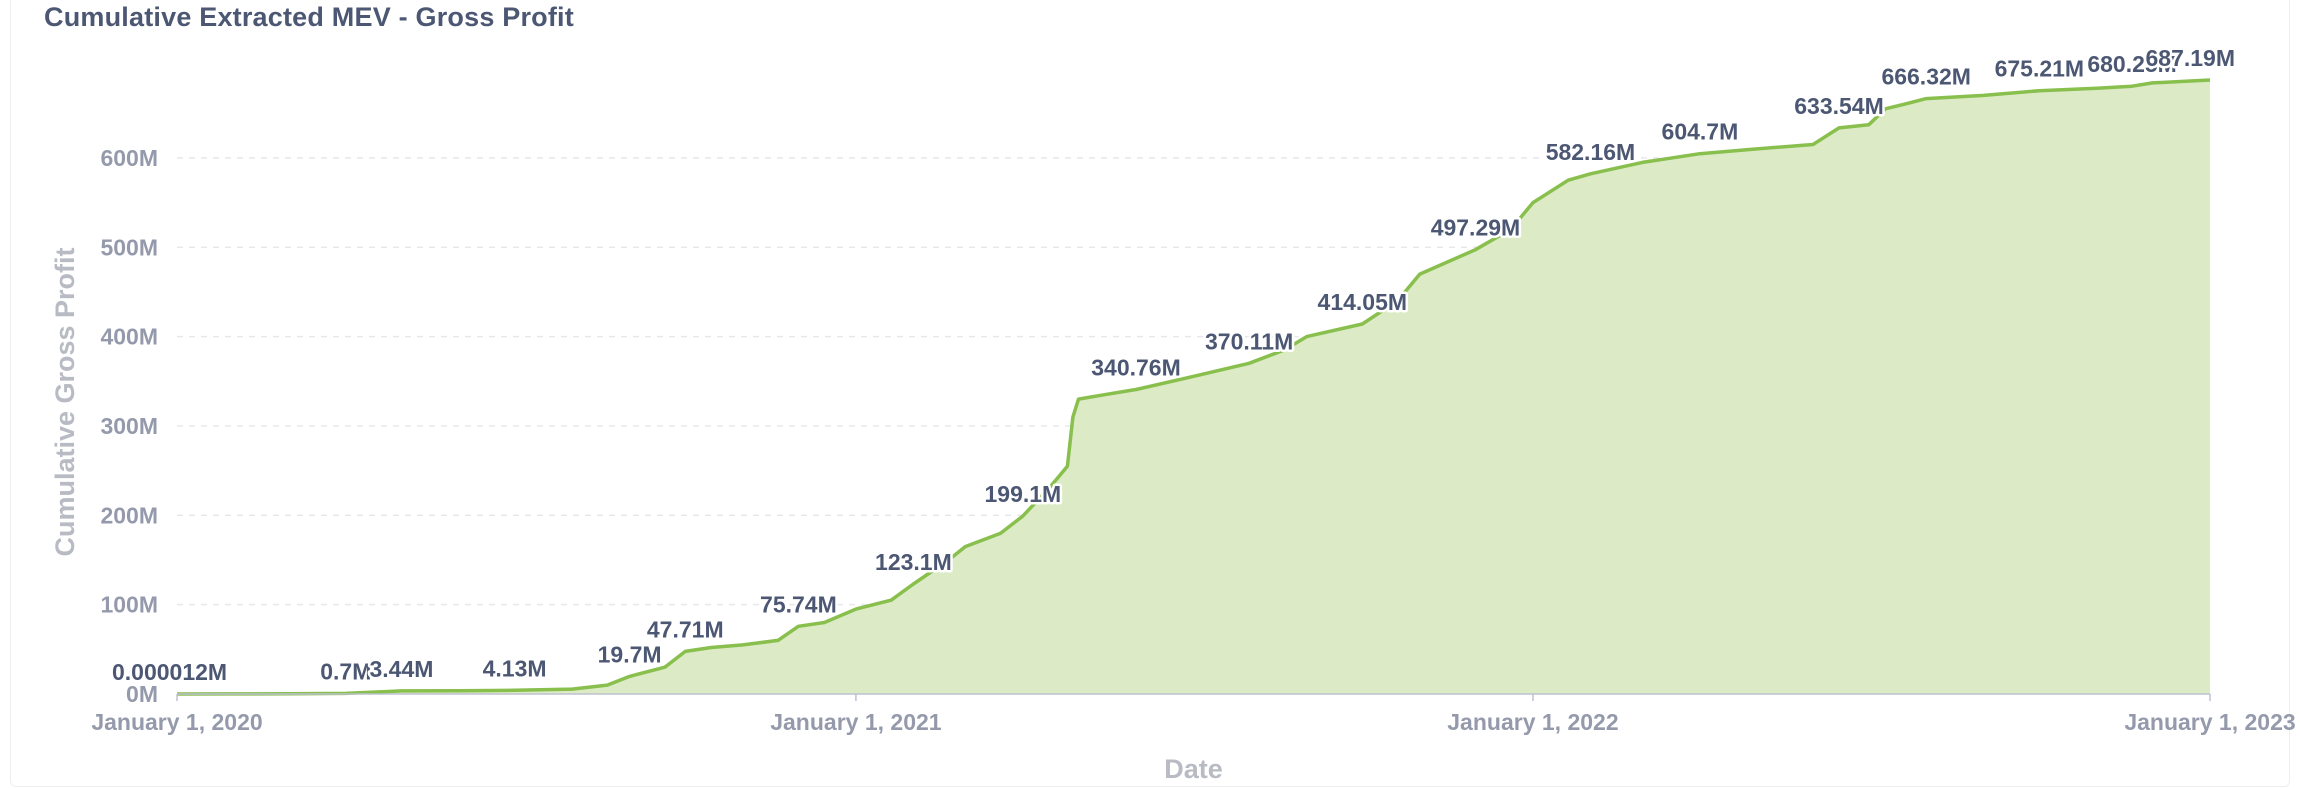 The height and width of the screenshot is (788, 2300). What do you see at coordinates (2209, 722) in the screenshot?
I see `x-tick-label: January 1, 2023` at bounding box center [2209, 722].